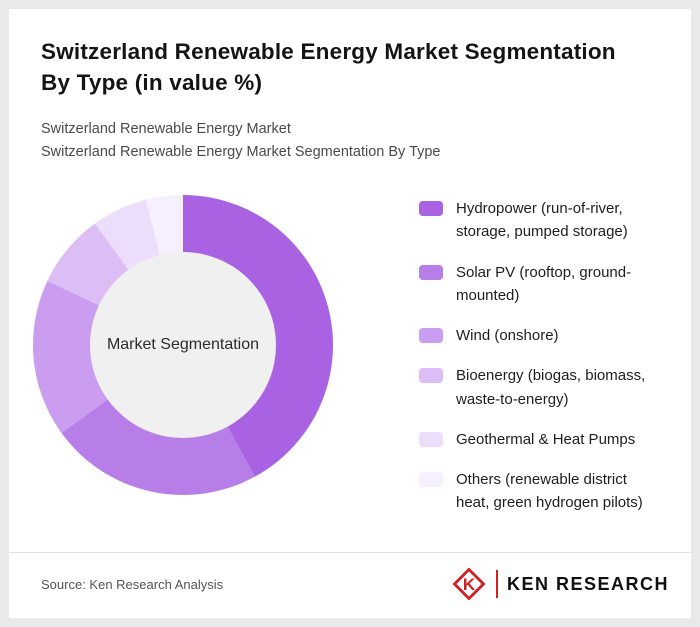 The height and width of the screenshot is (627, 700). What do you see at coordinates (166, 129) in the screenshot?
I see `subtitle-market: Switzerland Renewable Energy Market` at bounding box center [166, 129].